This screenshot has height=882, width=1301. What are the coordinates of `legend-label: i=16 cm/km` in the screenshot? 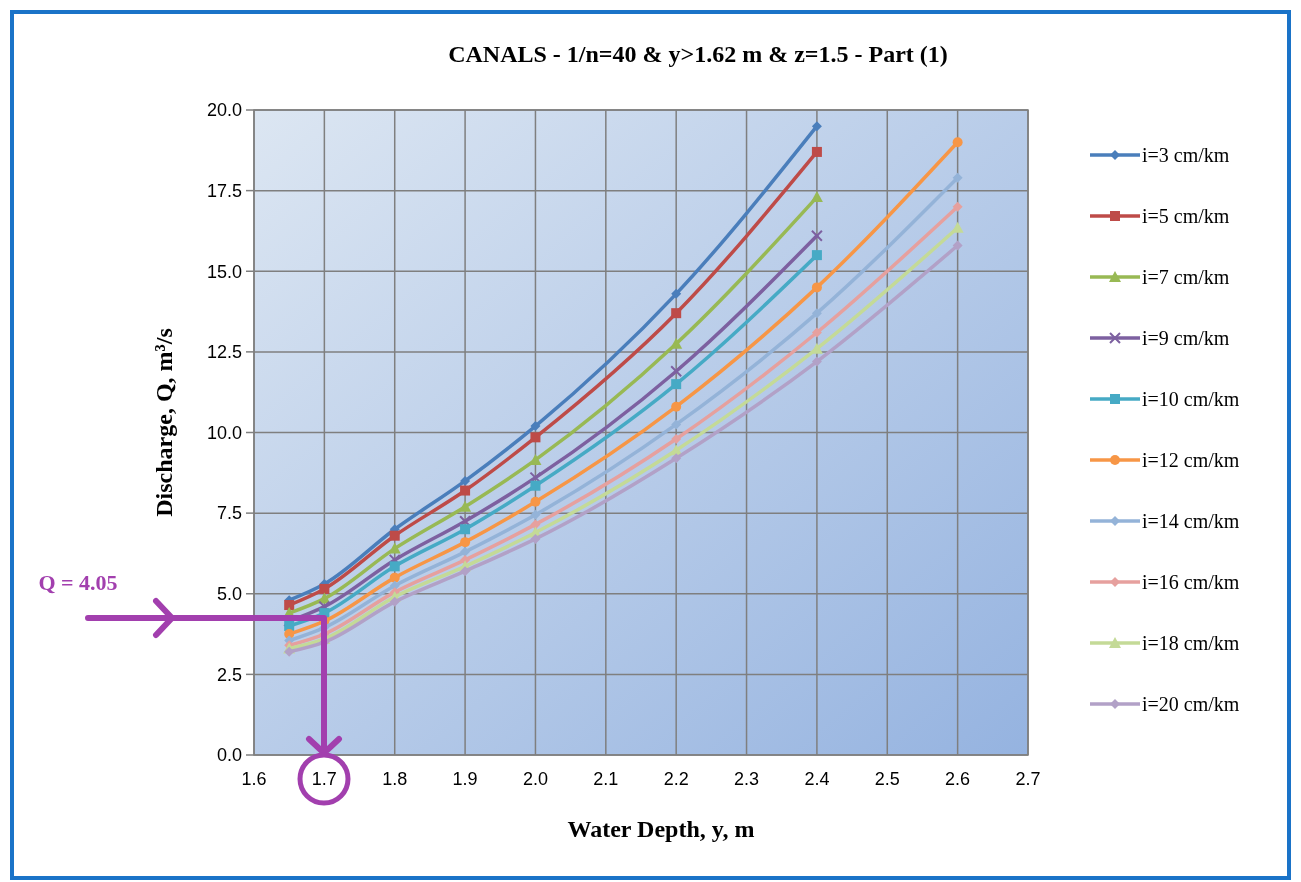 It's located at (1191, 582).